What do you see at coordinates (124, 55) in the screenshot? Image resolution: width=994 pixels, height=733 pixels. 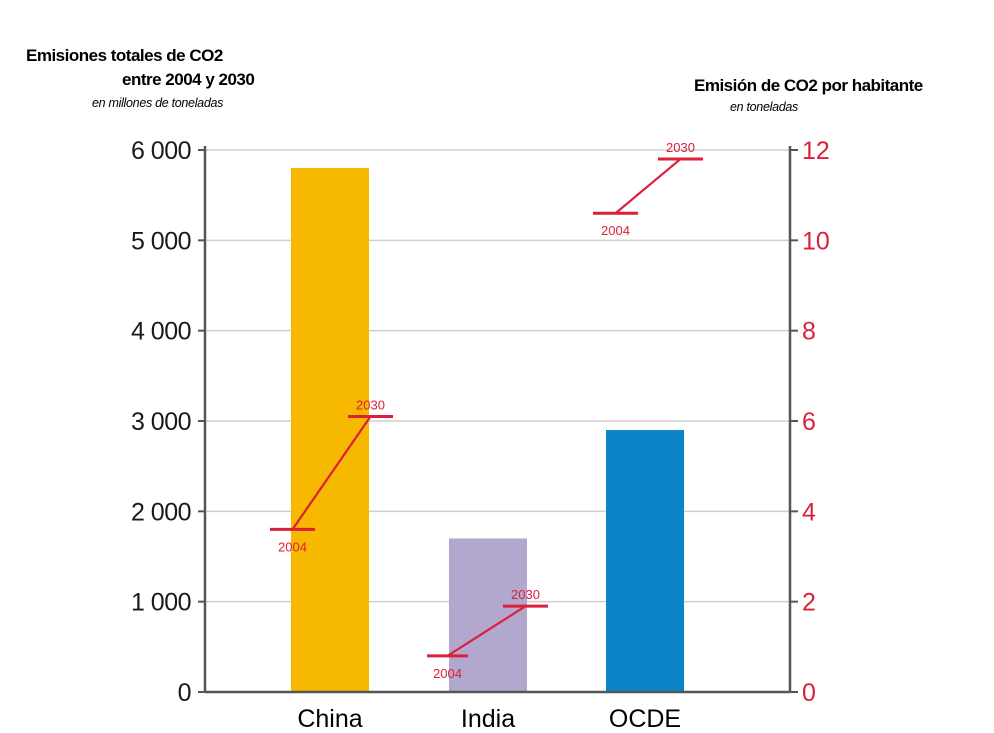 I see `left-axis-title-line1: Emisiones totales de CO2` at bounding box center [124, 55].